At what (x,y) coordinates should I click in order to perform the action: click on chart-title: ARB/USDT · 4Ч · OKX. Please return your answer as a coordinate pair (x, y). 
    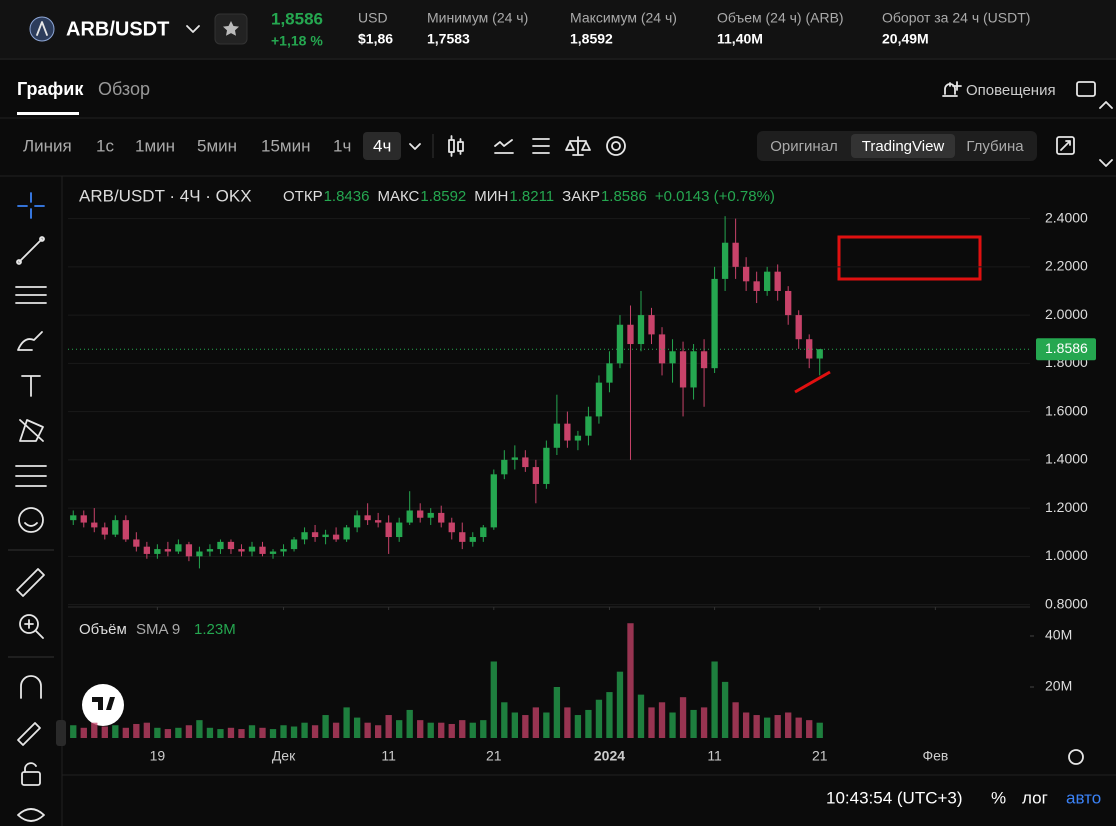
    Looking at the image, I should click on (165, 195).